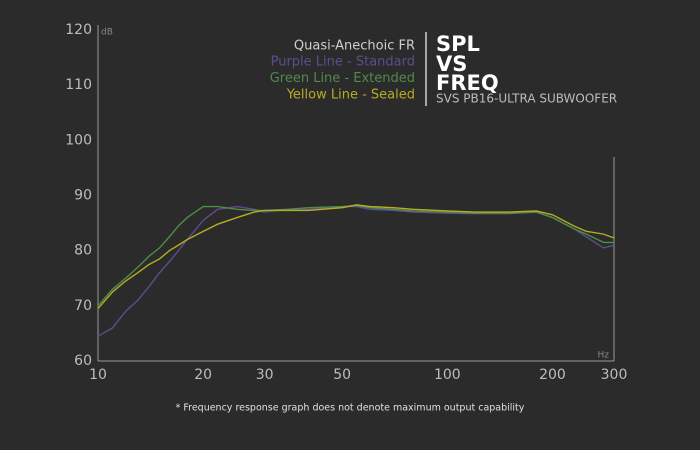  I want to click on y-tick-label: 120, so click(78, 30).